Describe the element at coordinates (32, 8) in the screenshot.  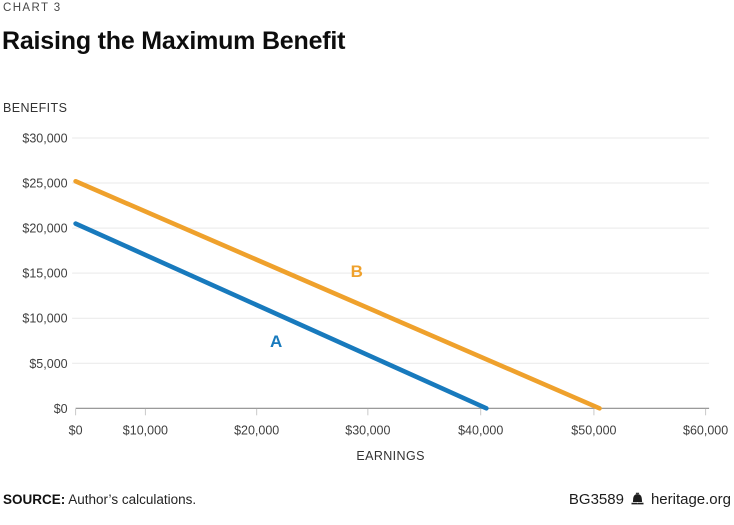
I see `chart-kicker: CHART 3` at that location.